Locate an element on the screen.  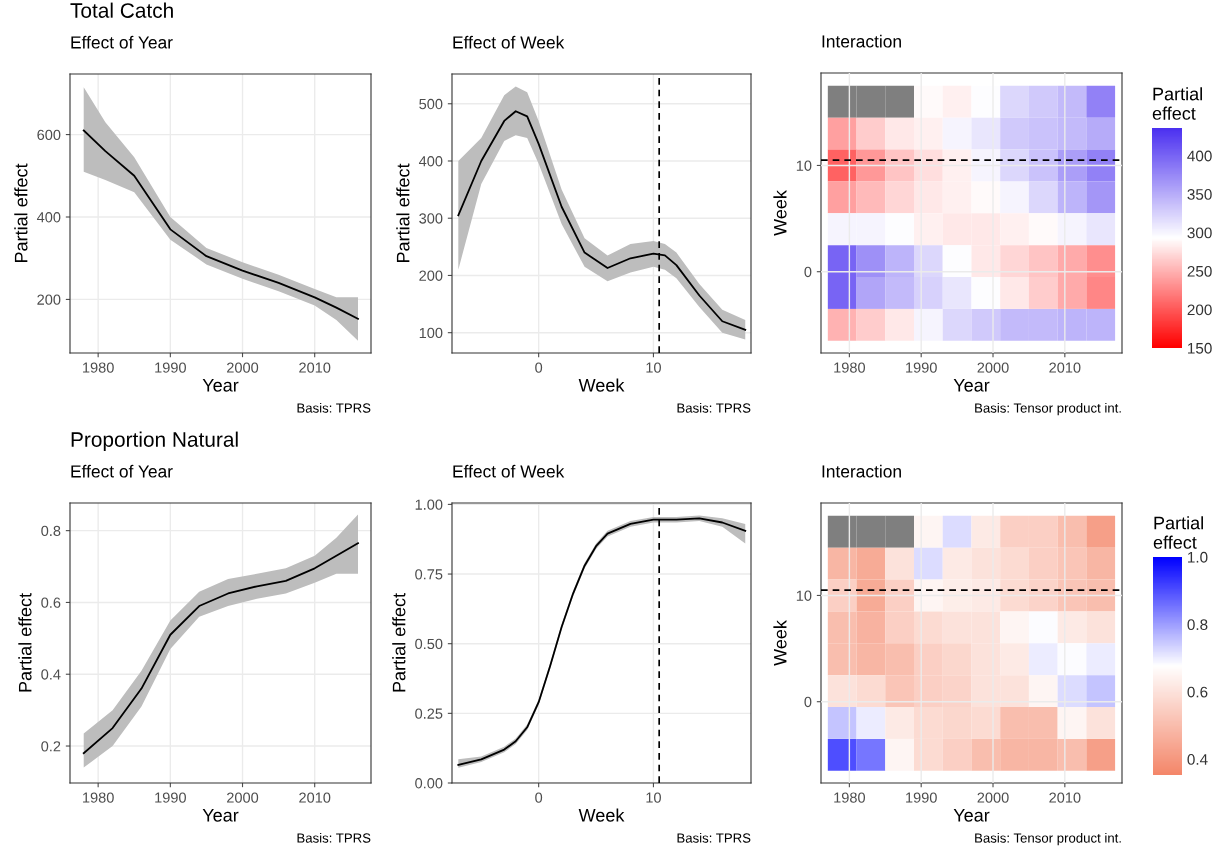
y-tick-label: 0.2 is located at coordinates (51, 746).